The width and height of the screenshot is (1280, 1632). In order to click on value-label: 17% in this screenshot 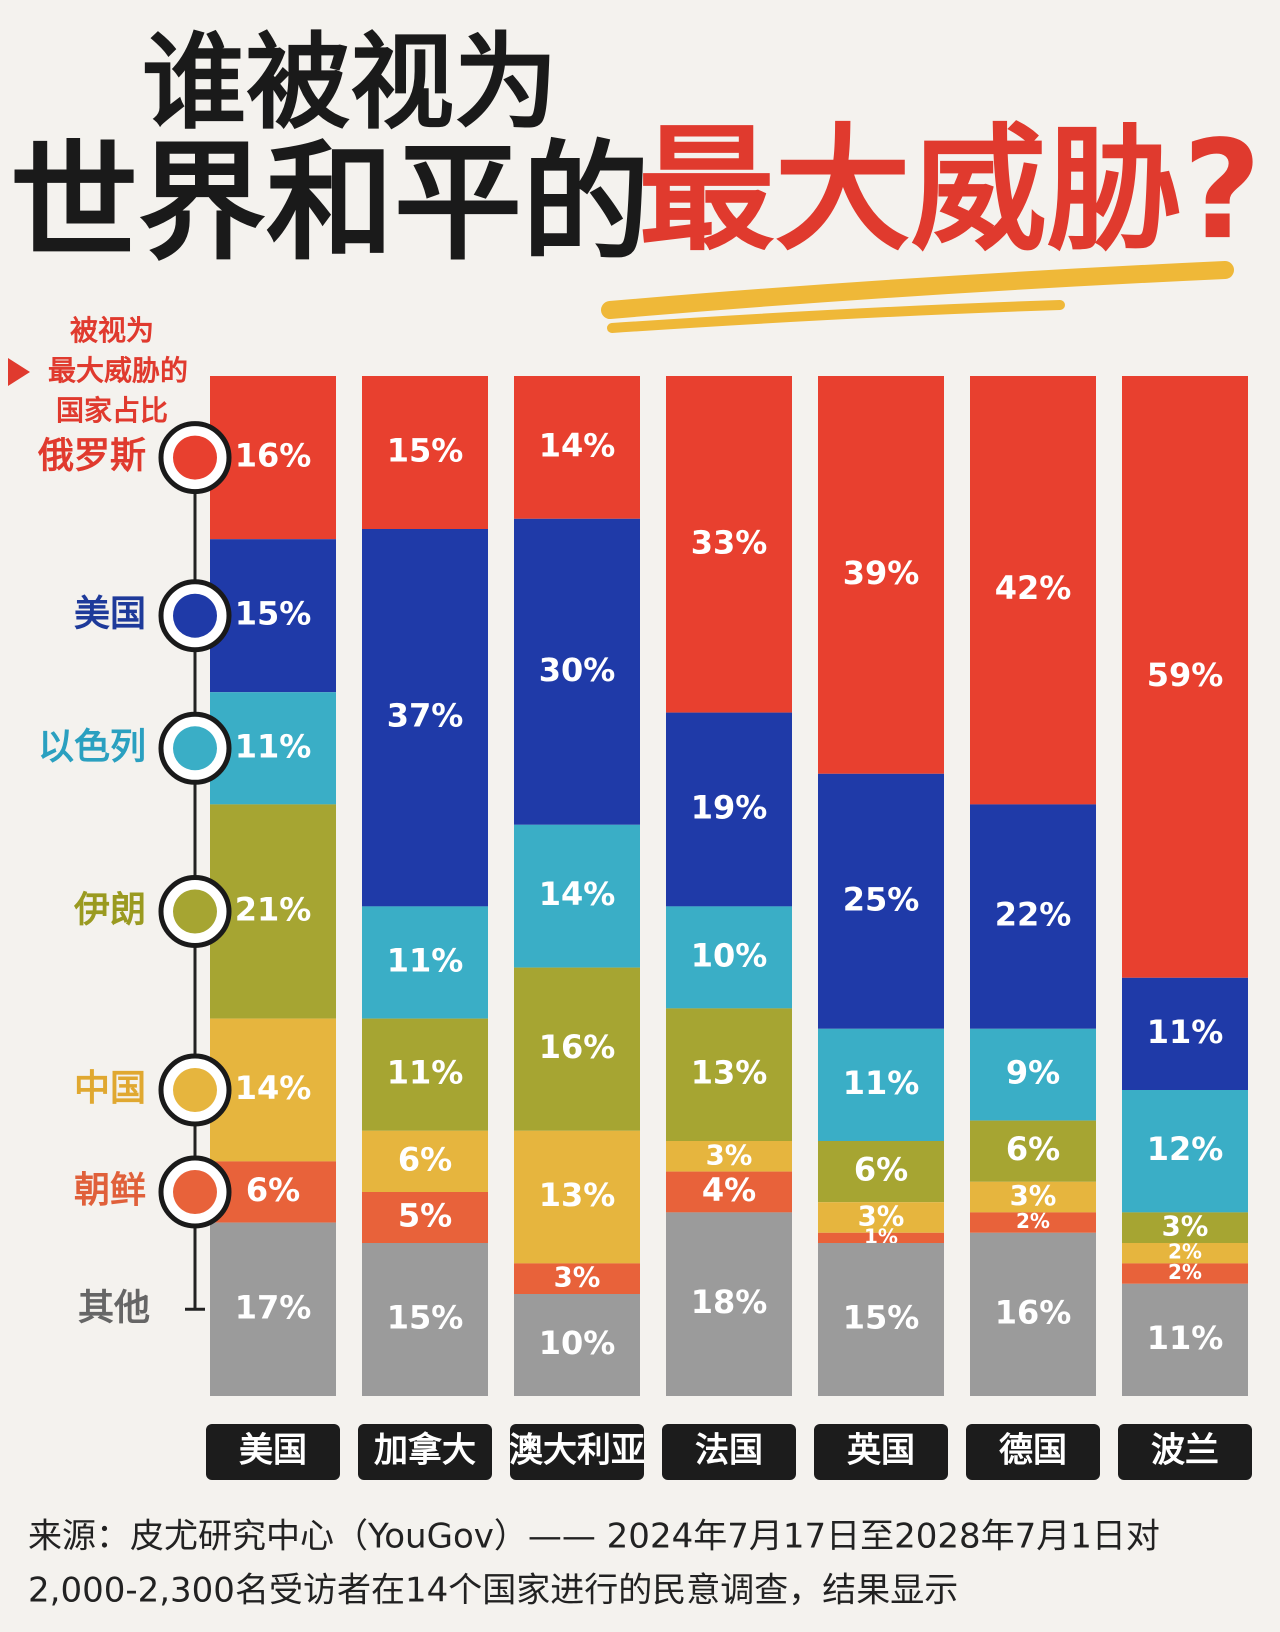, I will do `click(273, 1307)`.